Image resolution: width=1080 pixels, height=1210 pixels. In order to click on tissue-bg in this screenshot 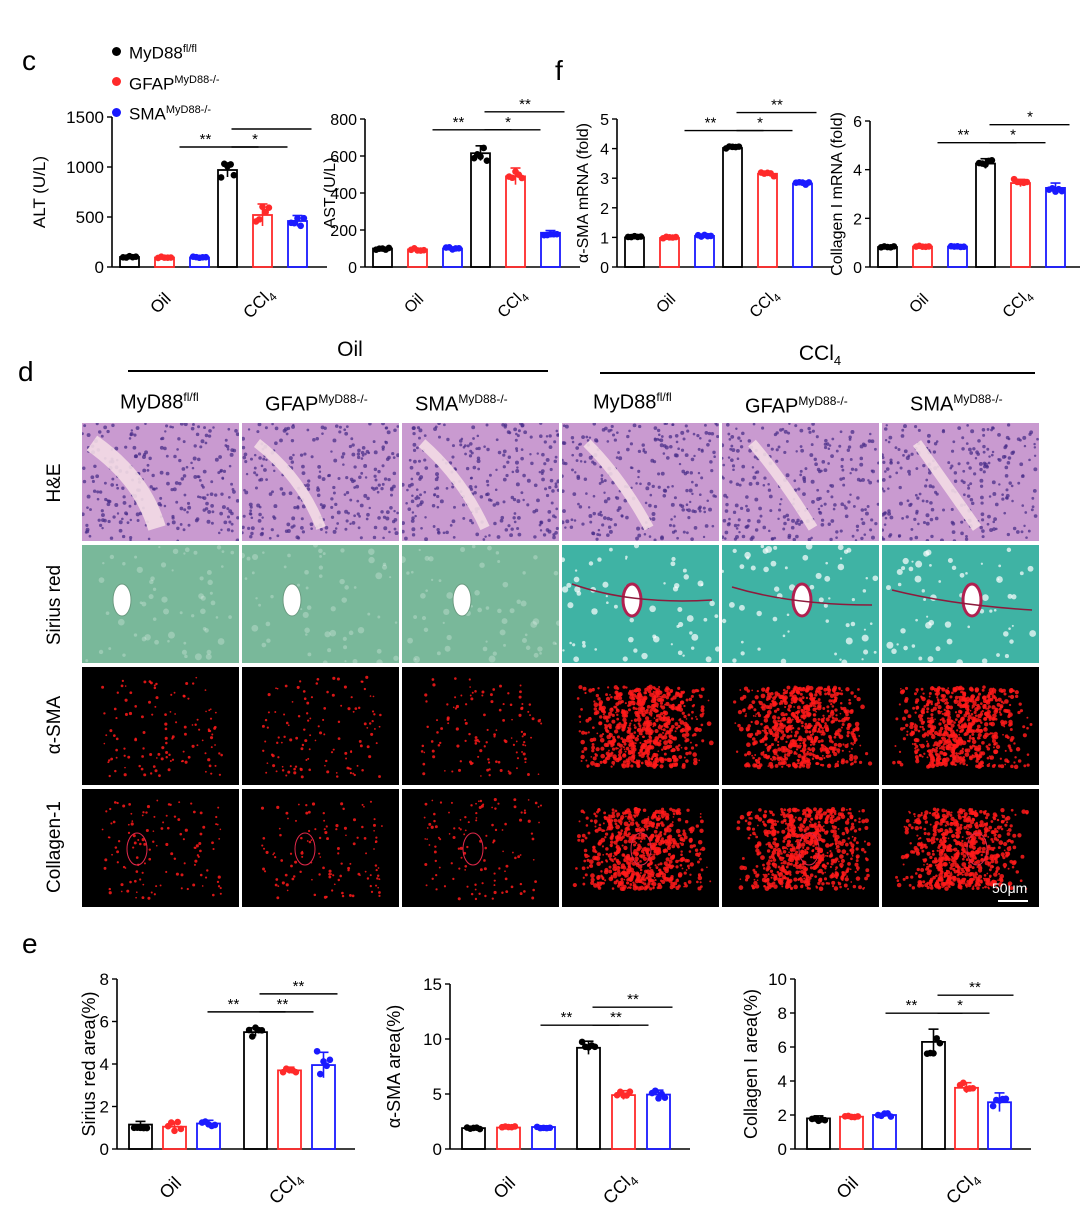, I will do `click(320, 726)`.